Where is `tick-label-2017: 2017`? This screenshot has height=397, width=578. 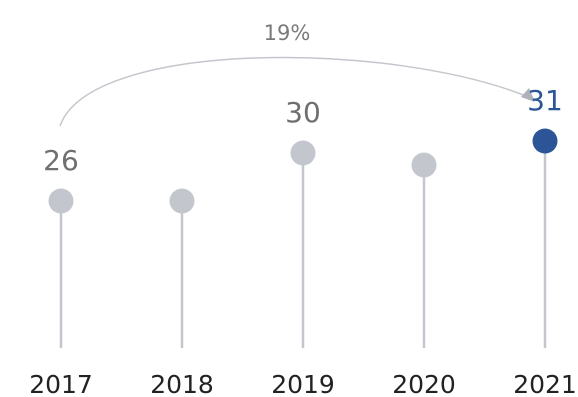
tick-label-2017: 2017 is located at coordinates (61, 383).